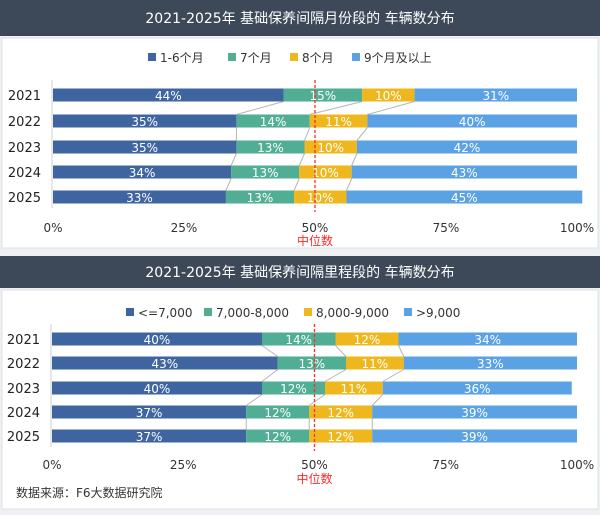 The height and width of the screenshot is (515, 600). I want to click on legend-item: 7个月, so click(250, 58).